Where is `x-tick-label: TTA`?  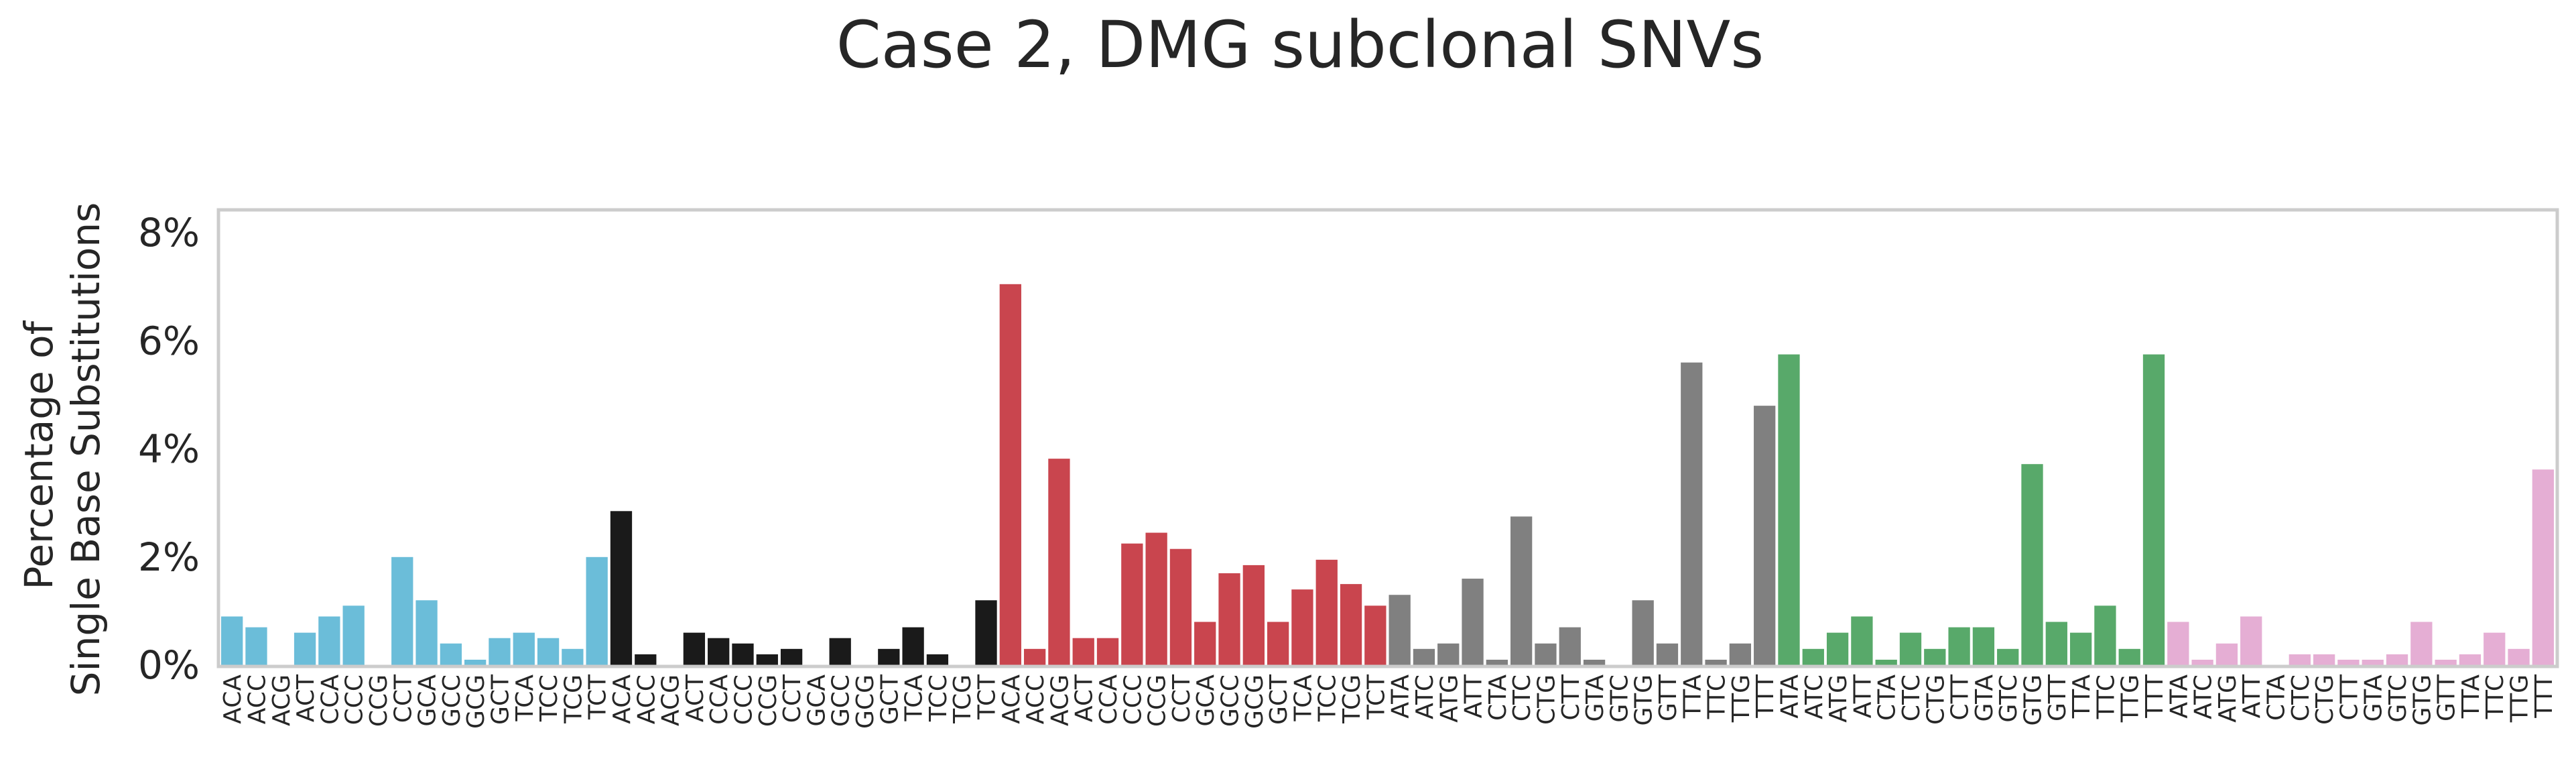 x-tick-label: TTA is located at coordinates (2082, 696).